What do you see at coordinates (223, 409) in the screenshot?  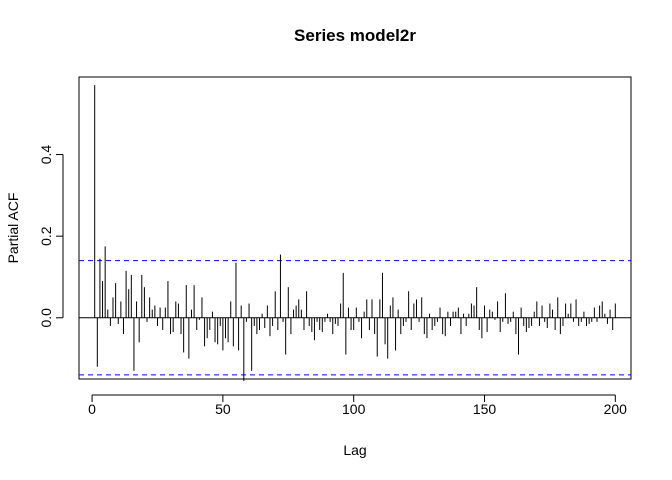 I see `x-tick-label: 50` at bounding box center [223, 409].